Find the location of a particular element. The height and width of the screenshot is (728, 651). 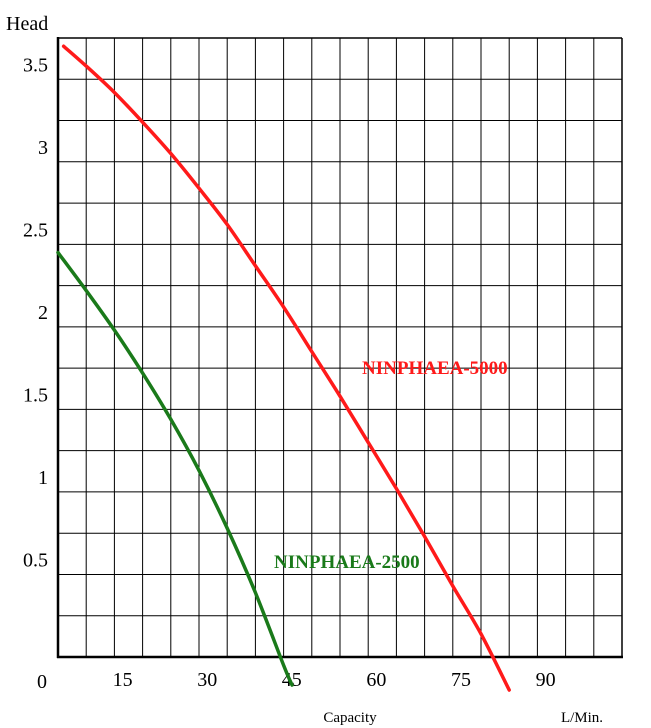

x-axis-title: Capacity is located at coordinates (350, 718).